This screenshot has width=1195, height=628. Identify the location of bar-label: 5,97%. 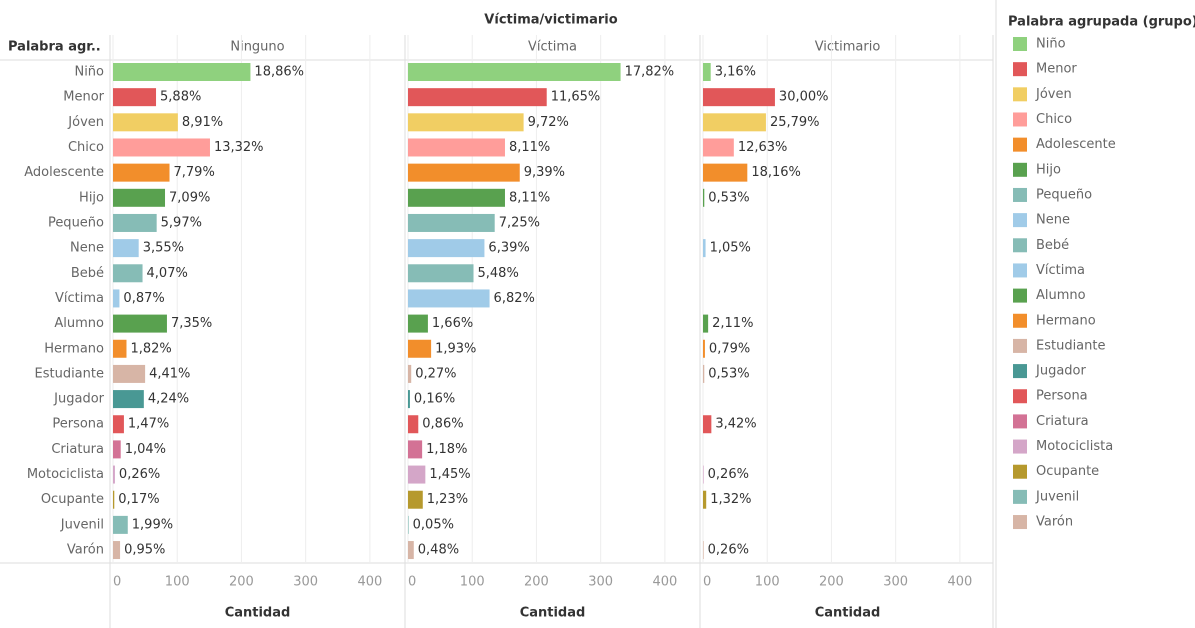
(181, 222).